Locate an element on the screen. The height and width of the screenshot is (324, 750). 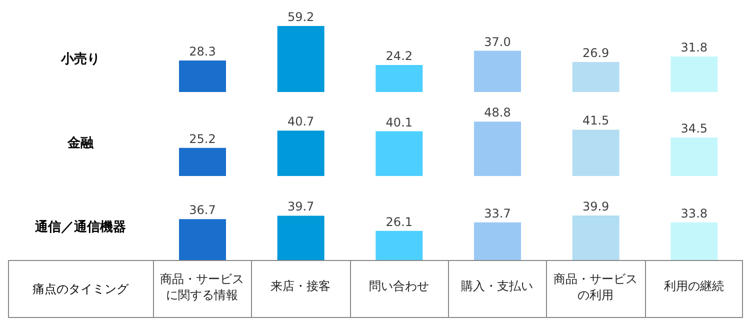
data-label: 40.1 is located at coordinates (399, 122).